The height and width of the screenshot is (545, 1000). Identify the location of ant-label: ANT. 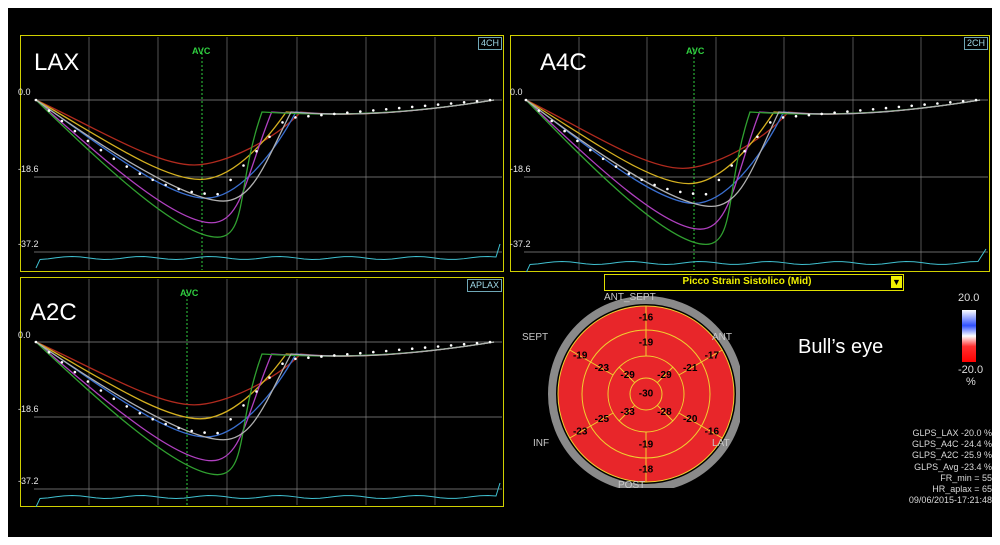
(722, 337).